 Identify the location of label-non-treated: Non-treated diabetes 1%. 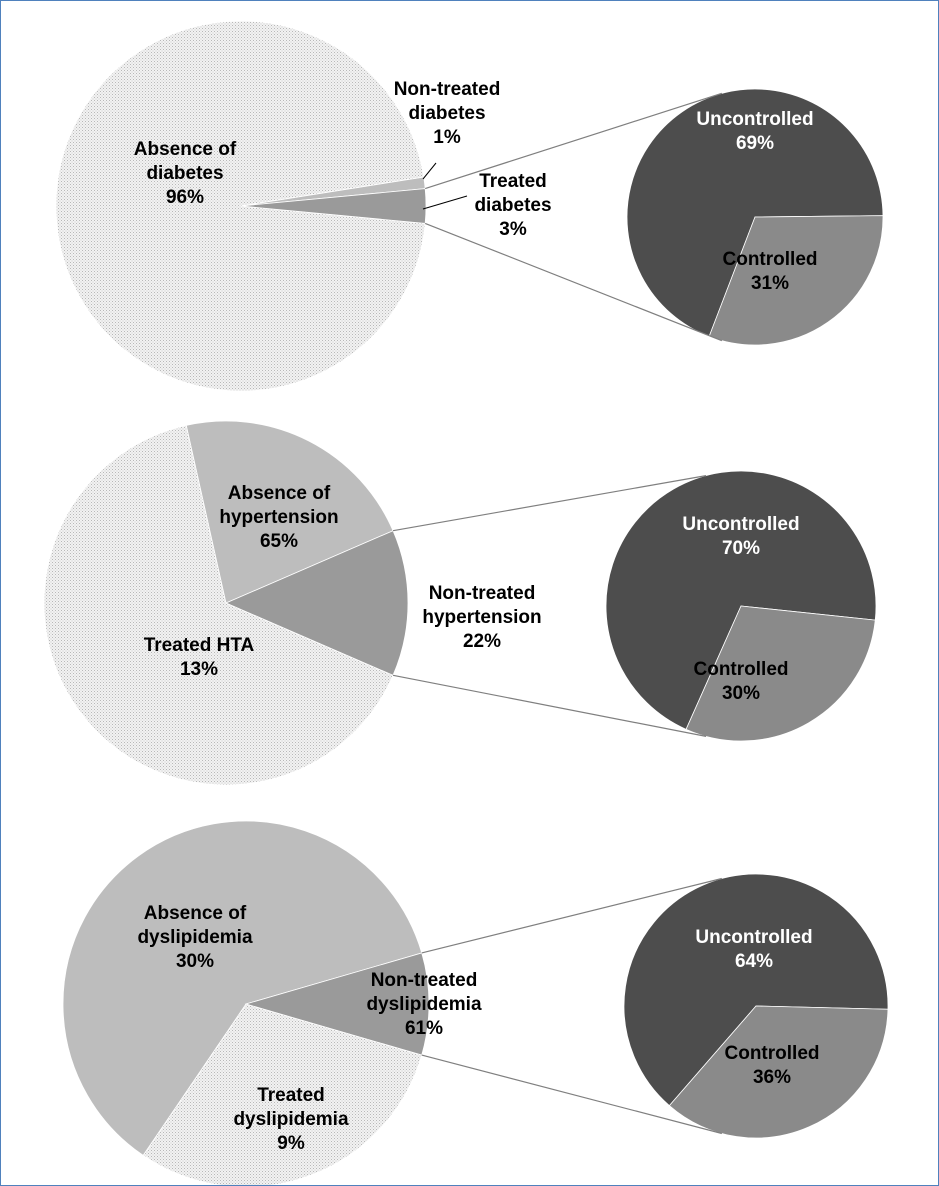
(447, 113).